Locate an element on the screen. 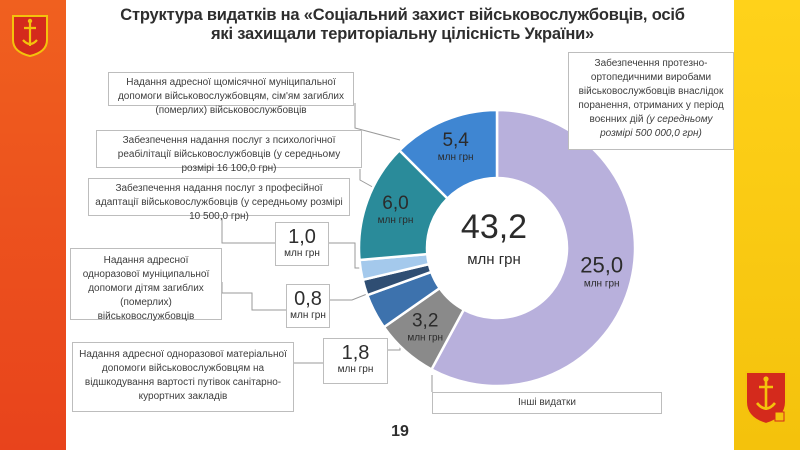 Image resolution: width=800 pixels, height=450 pixels. page-number: 19 is located at coordinates (400, 431).